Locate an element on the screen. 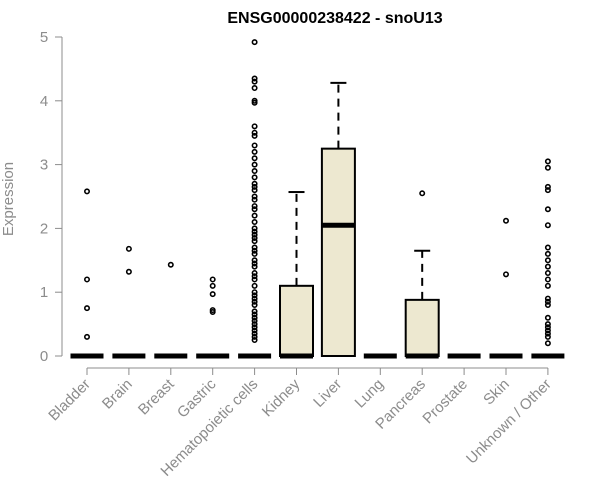 The height and width of the screenshot is (500, 600). box-liver is located at coordinates (338, 219).